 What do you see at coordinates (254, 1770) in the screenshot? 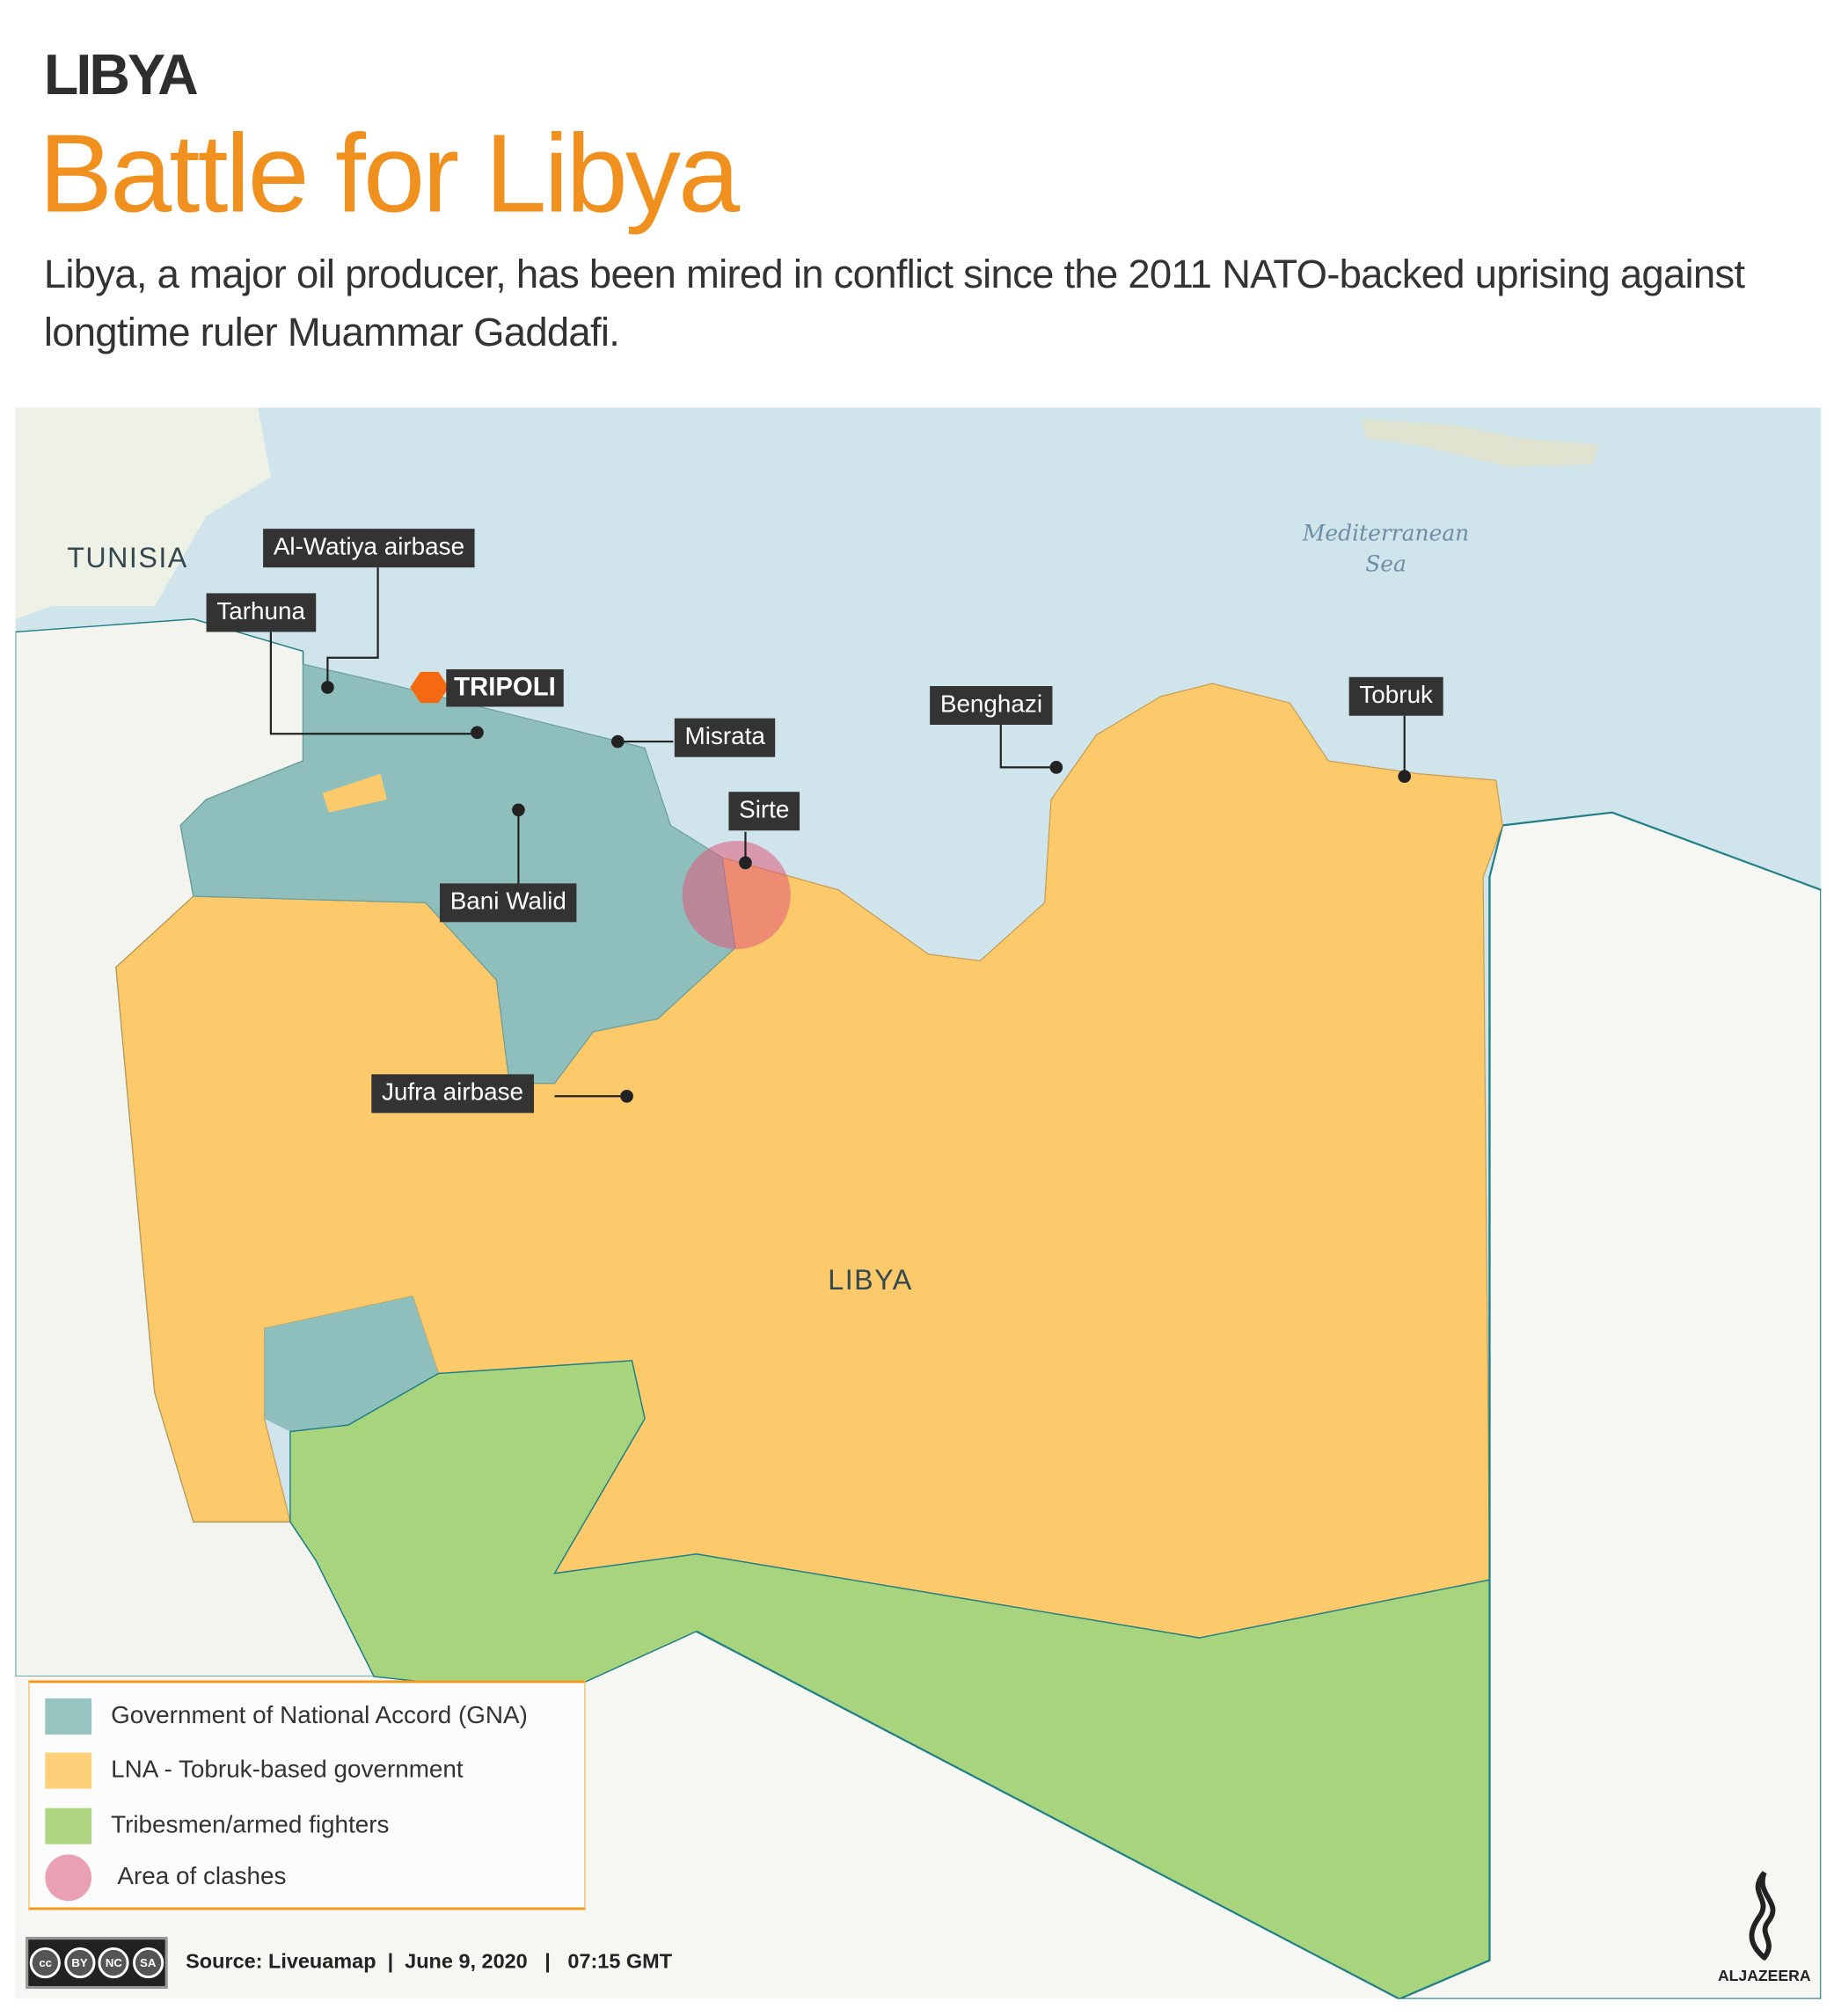
I see `legend-item-lna: LNA - Tobruk-based government` at bounding box center [254, 1770].